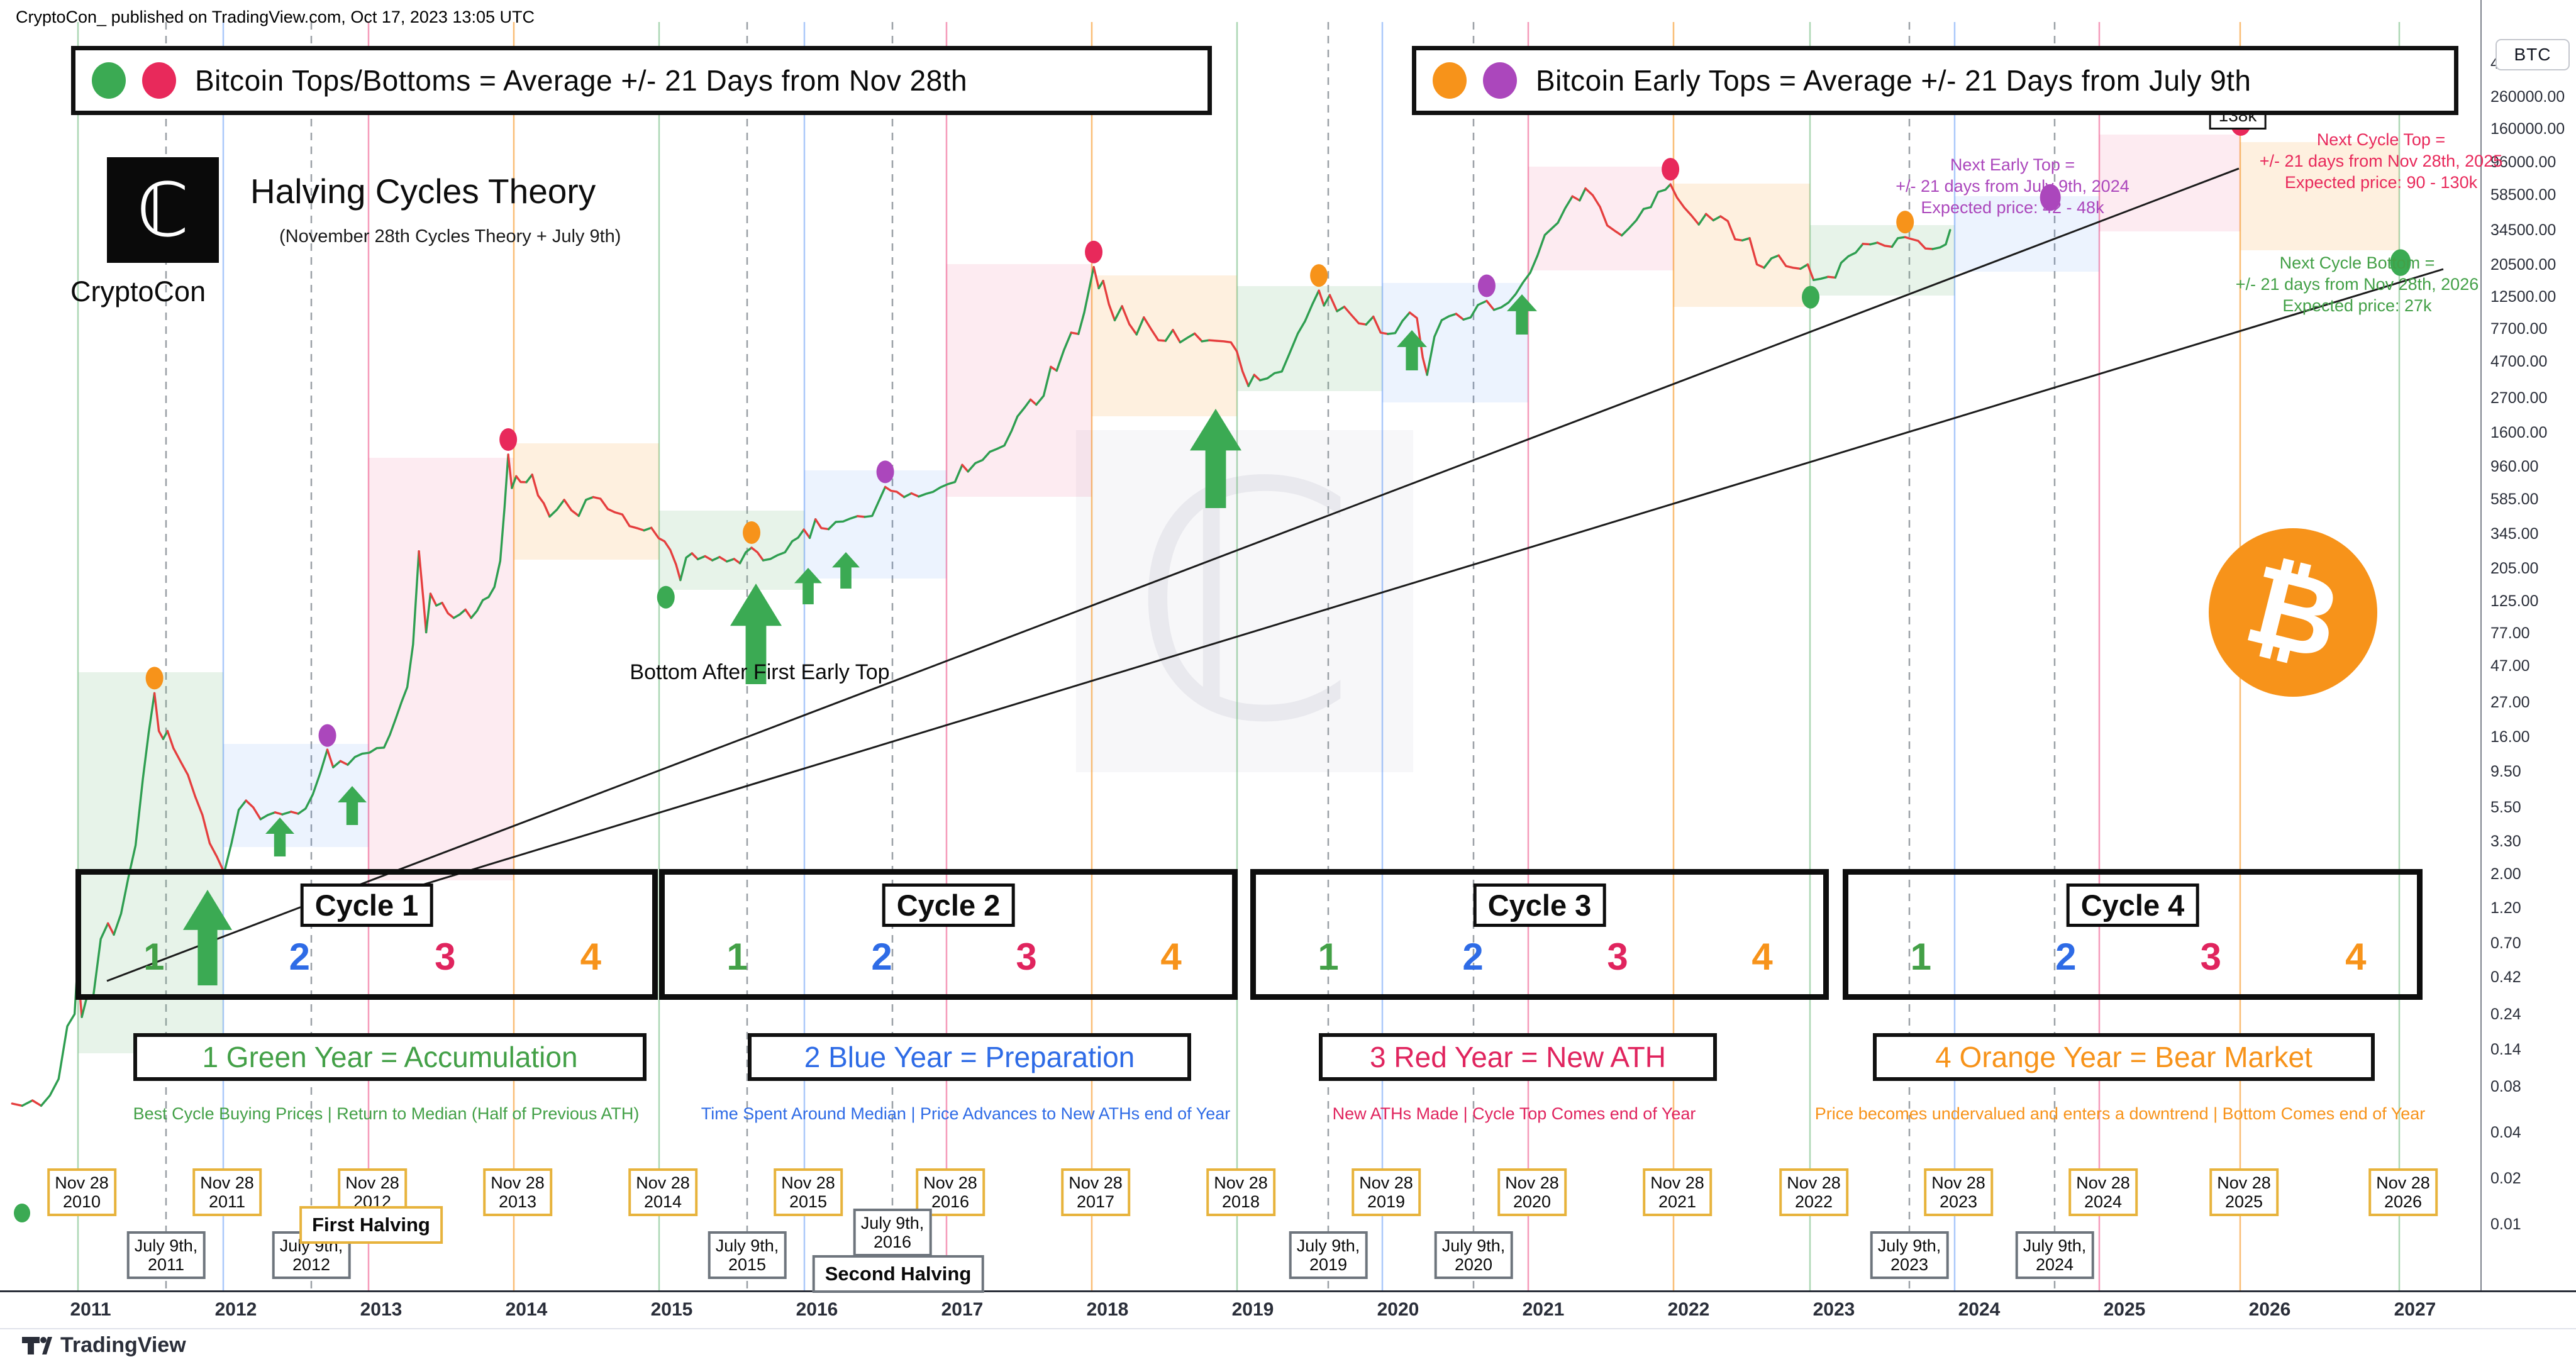 This screenshot has height=1357, width=2576. What do you see at coordinates (1671, 169) in the screenshot?
I see `red-event-dot` at bounding box center [1671, 169].